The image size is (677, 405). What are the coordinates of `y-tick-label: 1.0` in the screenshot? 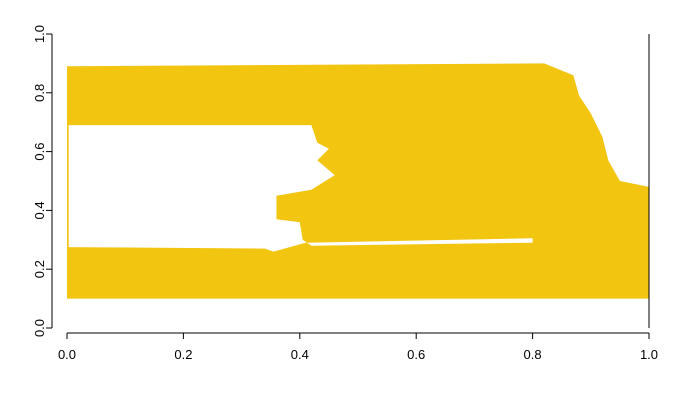 It's located at (39, 34).